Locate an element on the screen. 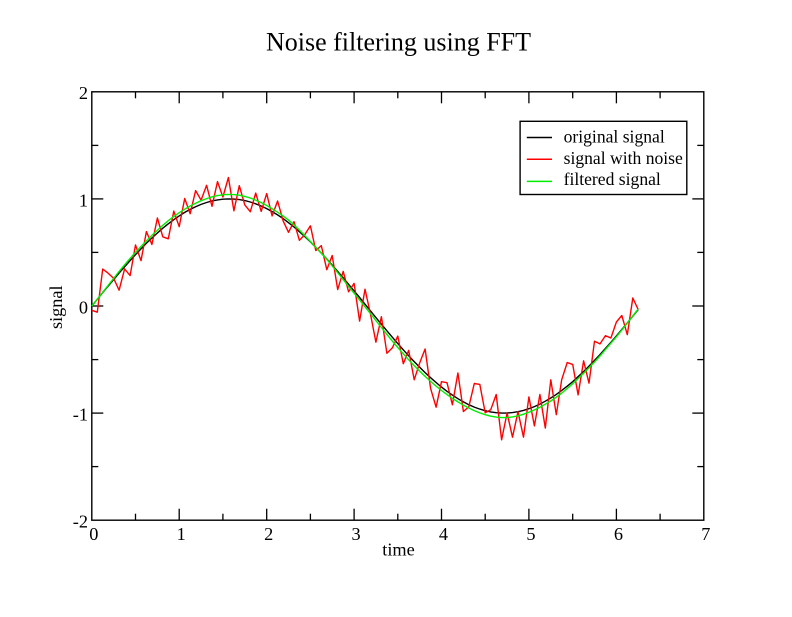 The height and width of the screenshot is (617, 792). svg-text: 6 is located at coordinates (618, 534).